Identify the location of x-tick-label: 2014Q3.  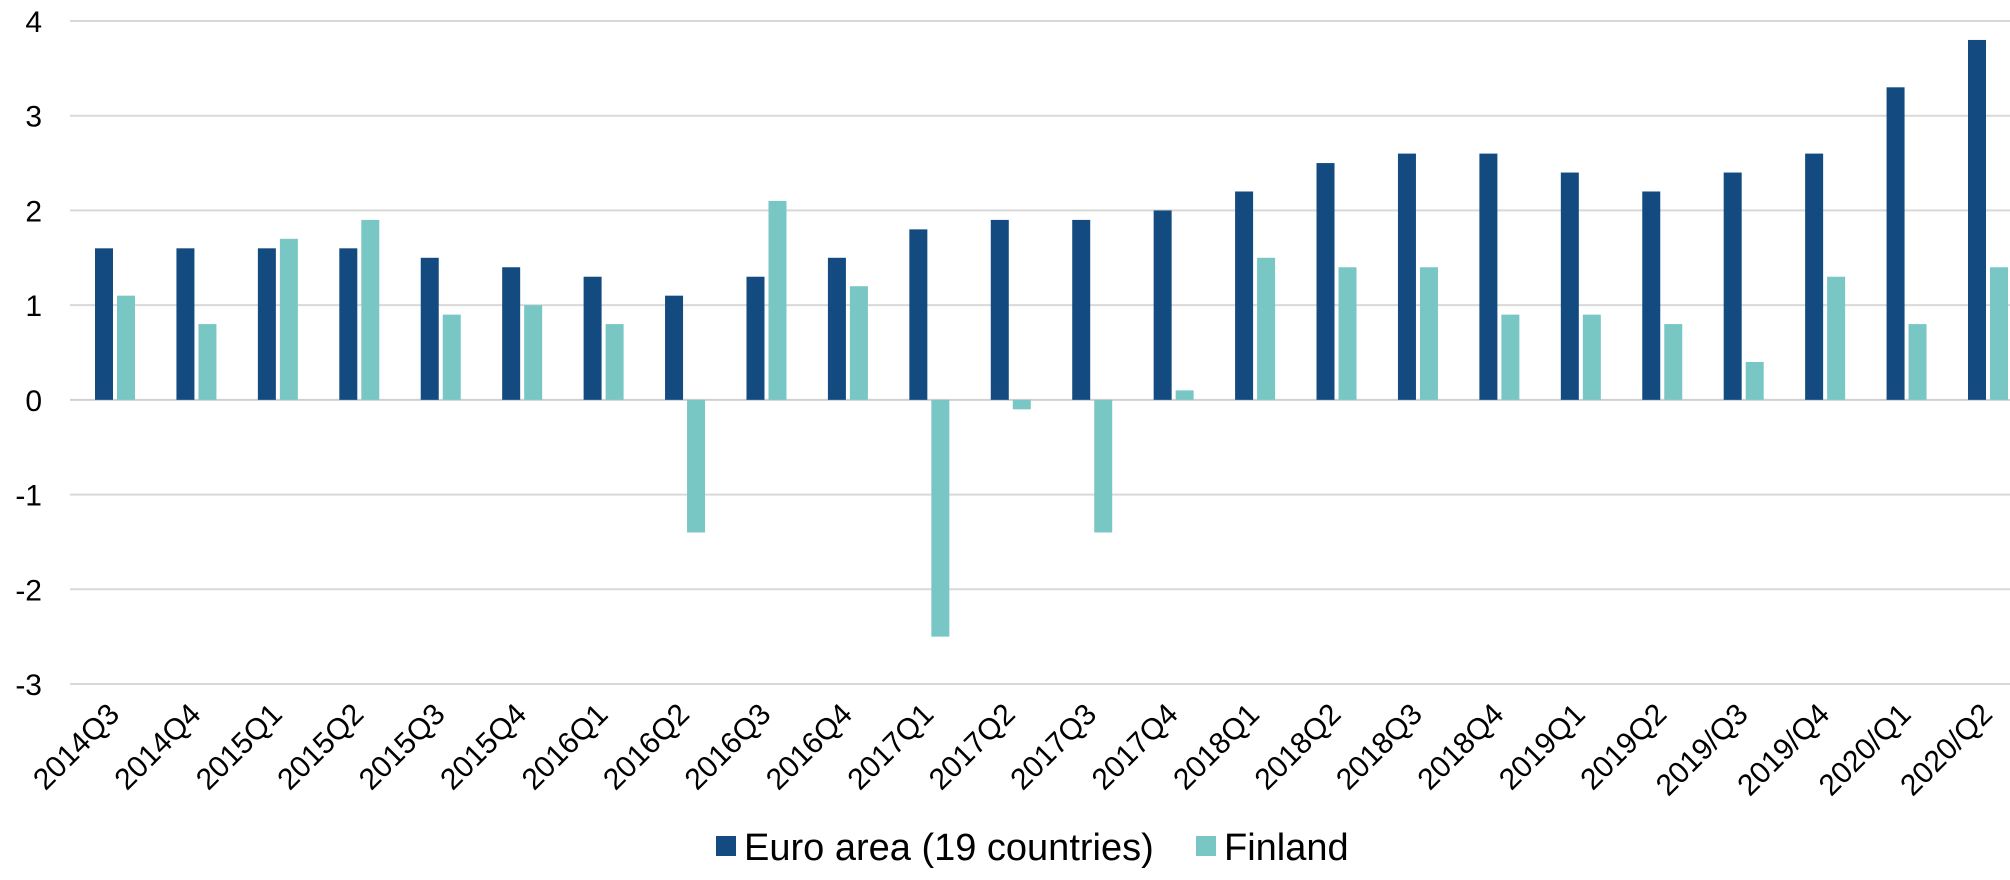
(76, 747).